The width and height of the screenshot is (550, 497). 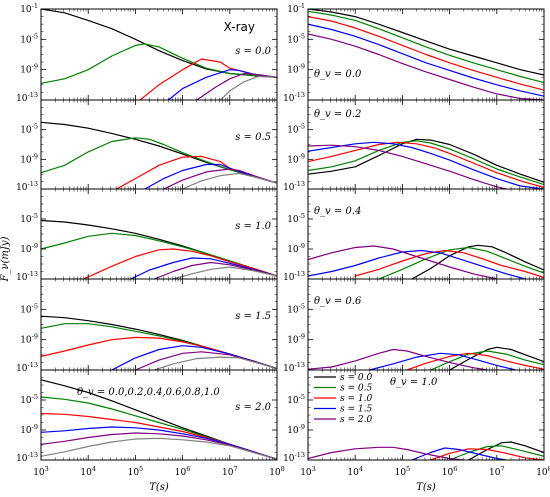 What do you see at coordinates (239, 27) in the screenshot?
I see `band-label: X-ray` at bounding box center [239, 27].